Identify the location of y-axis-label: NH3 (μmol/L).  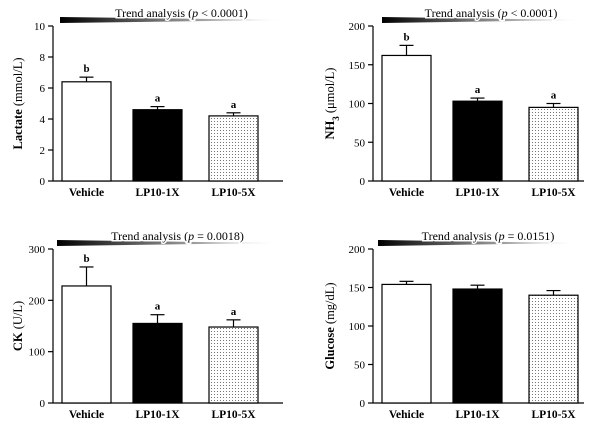
(332, 104).